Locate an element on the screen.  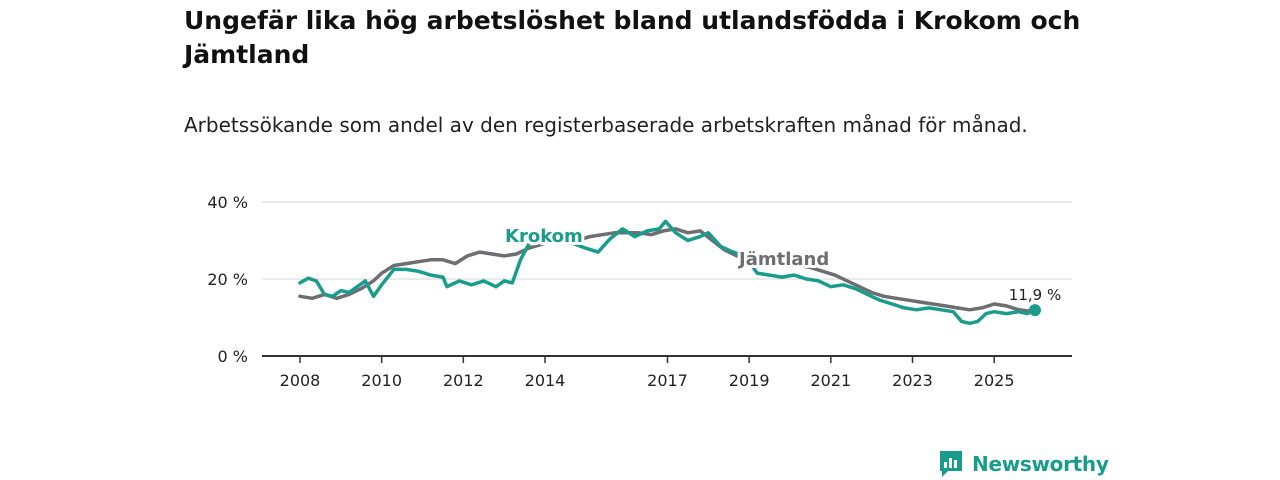
y-axis-labels: 0 % 20 % 40 % is located at coordinates (227, 279).